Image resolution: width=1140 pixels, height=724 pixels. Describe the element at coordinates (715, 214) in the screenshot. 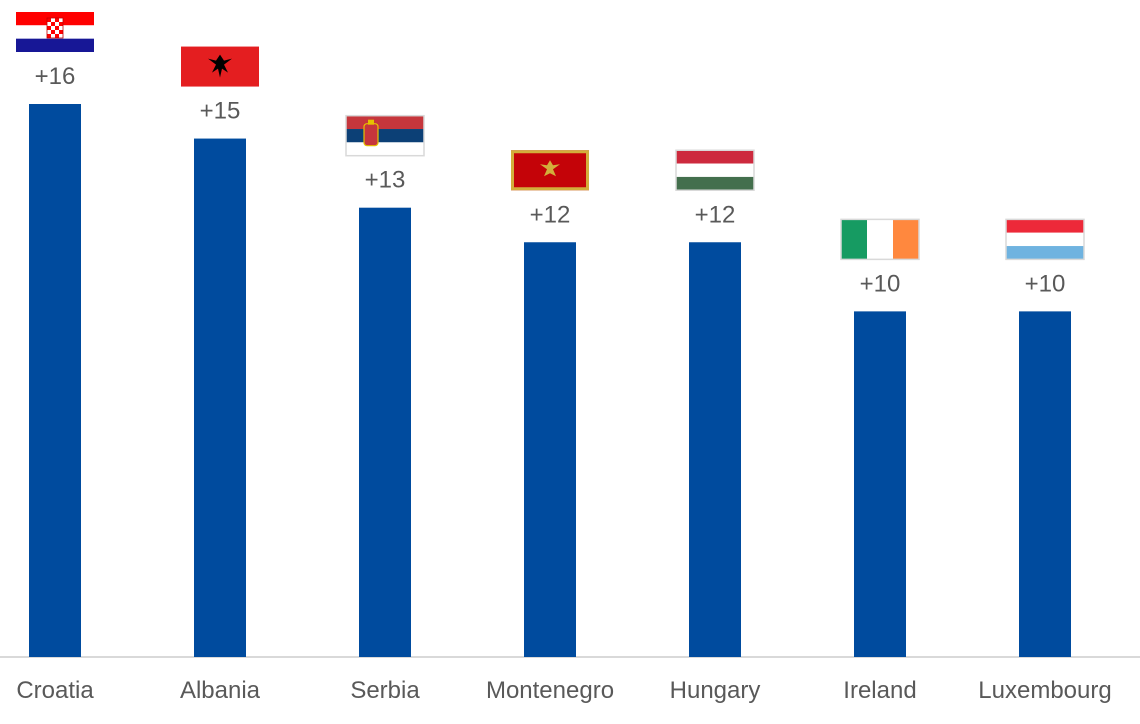

I see `data-label-hungary: +12` at that location.